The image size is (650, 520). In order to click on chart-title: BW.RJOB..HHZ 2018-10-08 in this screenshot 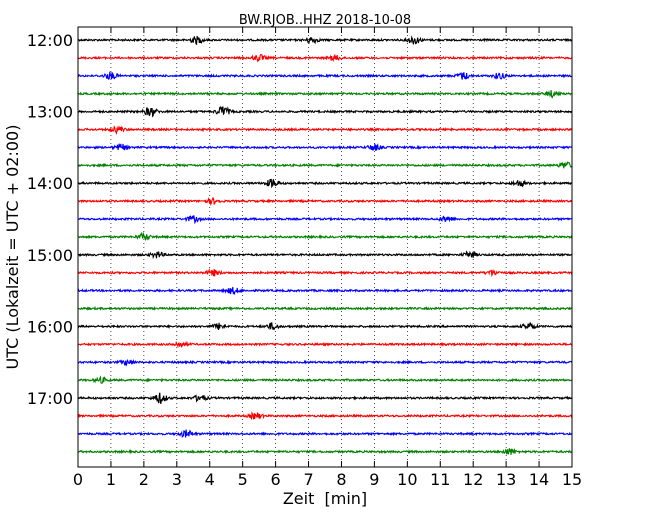, I will do `click(325, 20)`.